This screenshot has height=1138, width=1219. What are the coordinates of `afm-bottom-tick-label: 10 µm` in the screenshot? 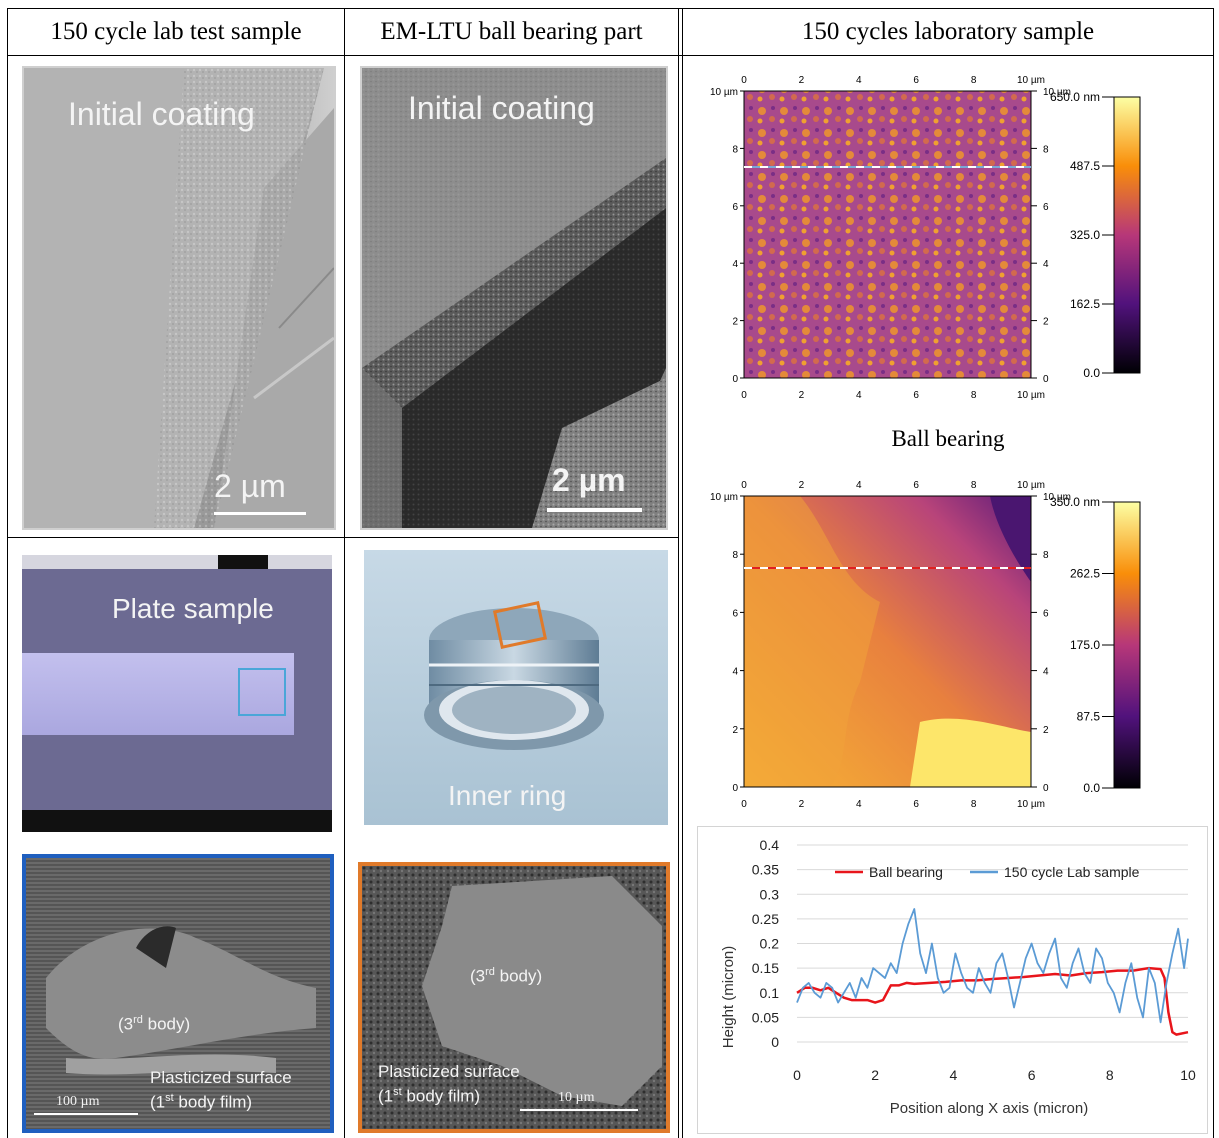 It's located at (1031, 804).